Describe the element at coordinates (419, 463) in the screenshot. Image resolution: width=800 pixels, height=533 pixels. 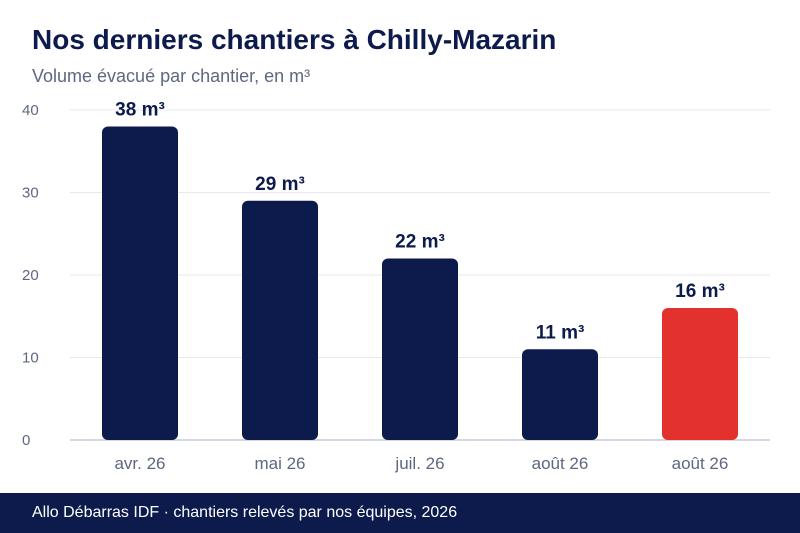
I see `x-tick-label: juil. 26` at that location.